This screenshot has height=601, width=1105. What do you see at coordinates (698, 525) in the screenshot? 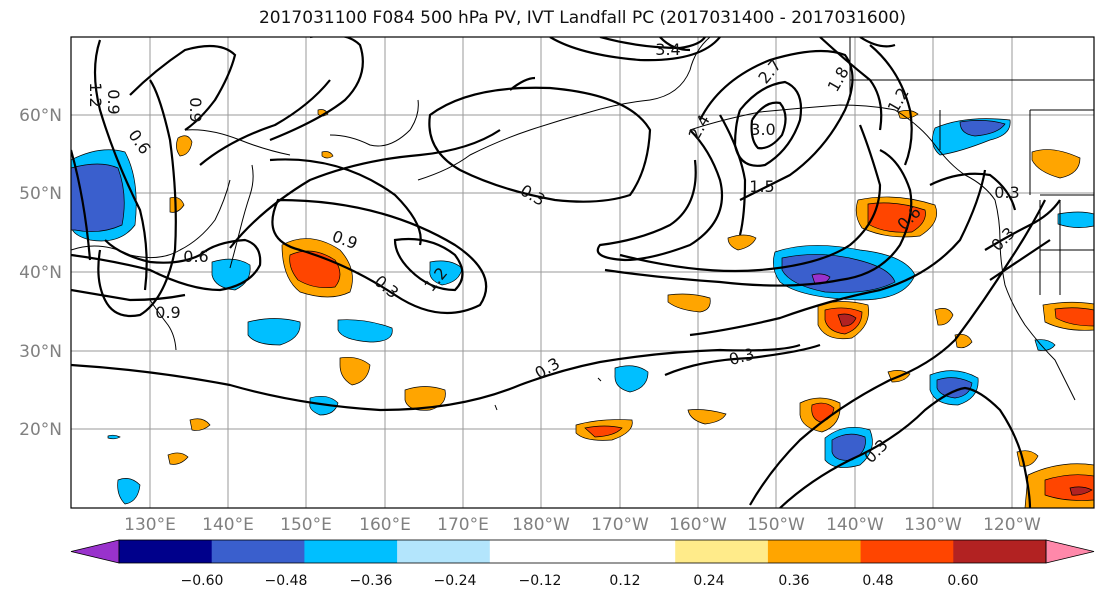
I see `lon-tick-label: 160°W` at bounding box center [698, 525].